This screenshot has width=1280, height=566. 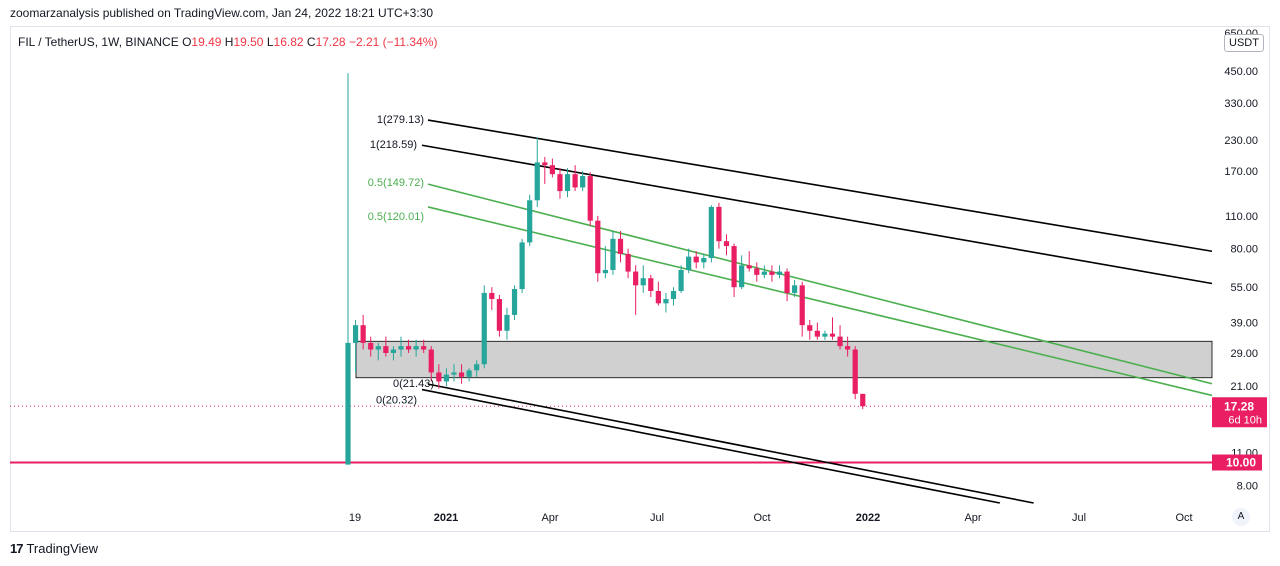 I want to click on fib-label-2: 0.5(149.72), so click(x=396, y=183).